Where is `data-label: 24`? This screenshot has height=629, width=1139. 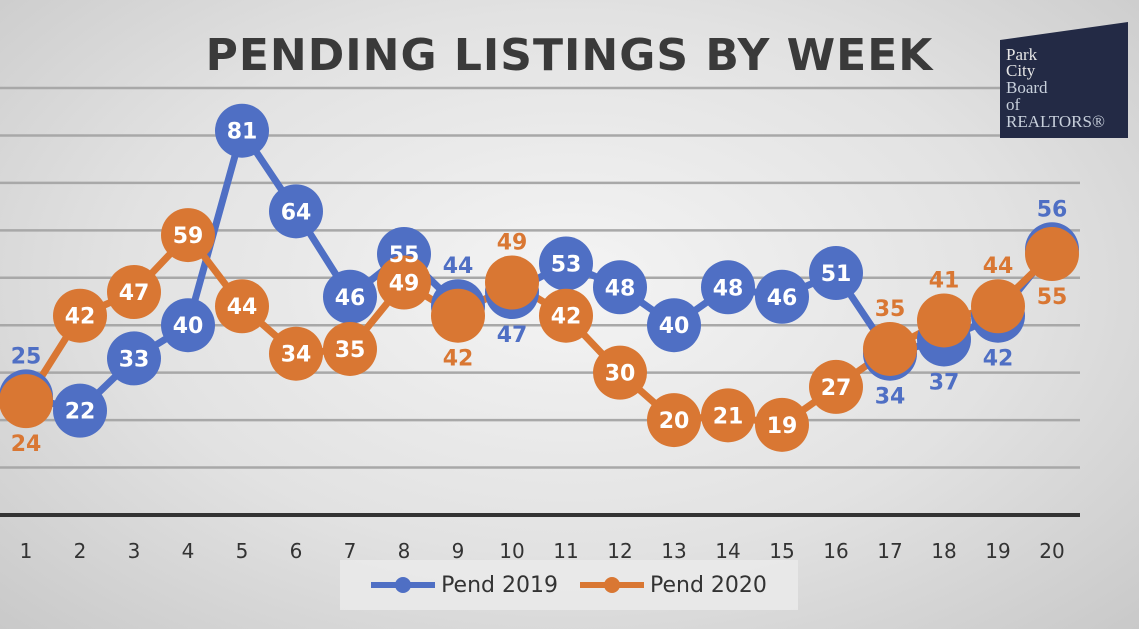 data-label: 24 is located at coordinates (26, 444).